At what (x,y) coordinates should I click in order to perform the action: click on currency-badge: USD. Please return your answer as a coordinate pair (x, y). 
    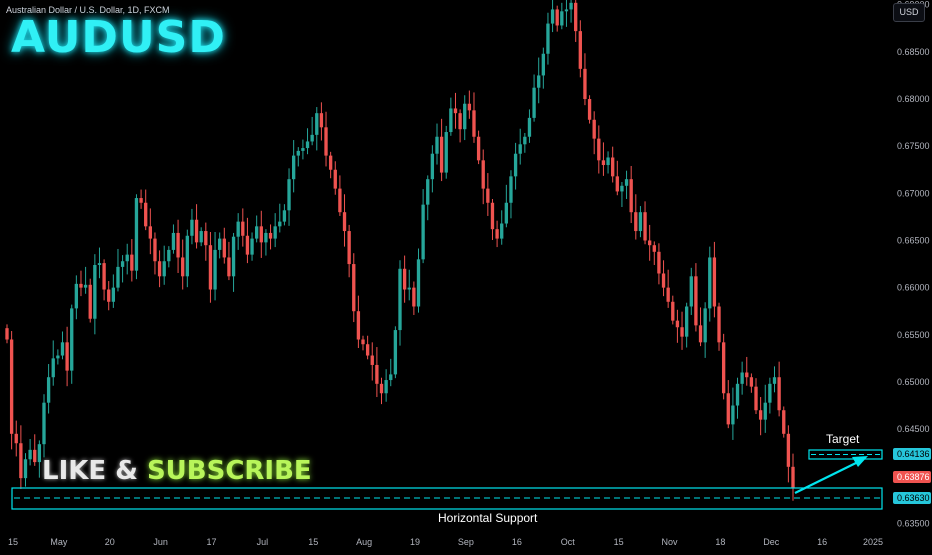
    Looking at the image, I should click on (909, 12).